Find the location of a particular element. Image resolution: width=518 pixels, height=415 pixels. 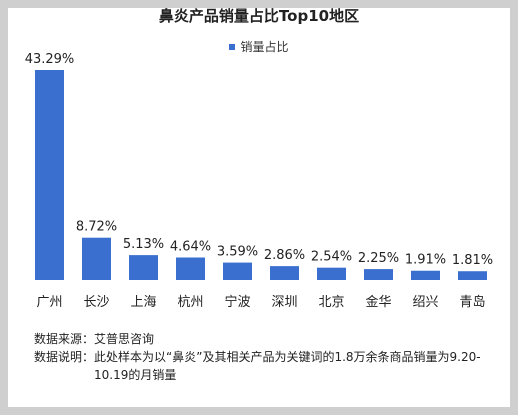

legend: 销量占比 is located at coordinates (259, 46).